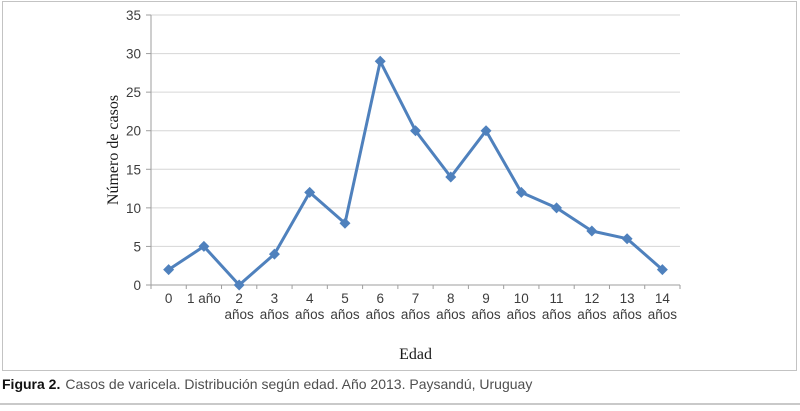  Describe the element at coordinates (133, 15) in the screenshot. I see `y-tick-label: 35` at that location.